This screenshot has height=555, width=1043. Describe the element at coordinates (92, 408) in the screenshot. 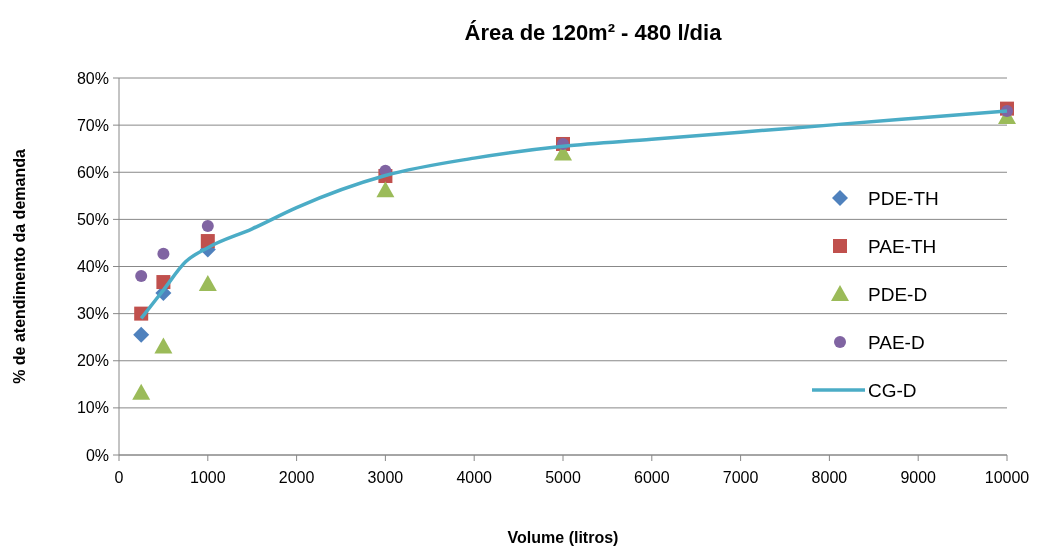

I see `y-tick-label: 10%` at that location.